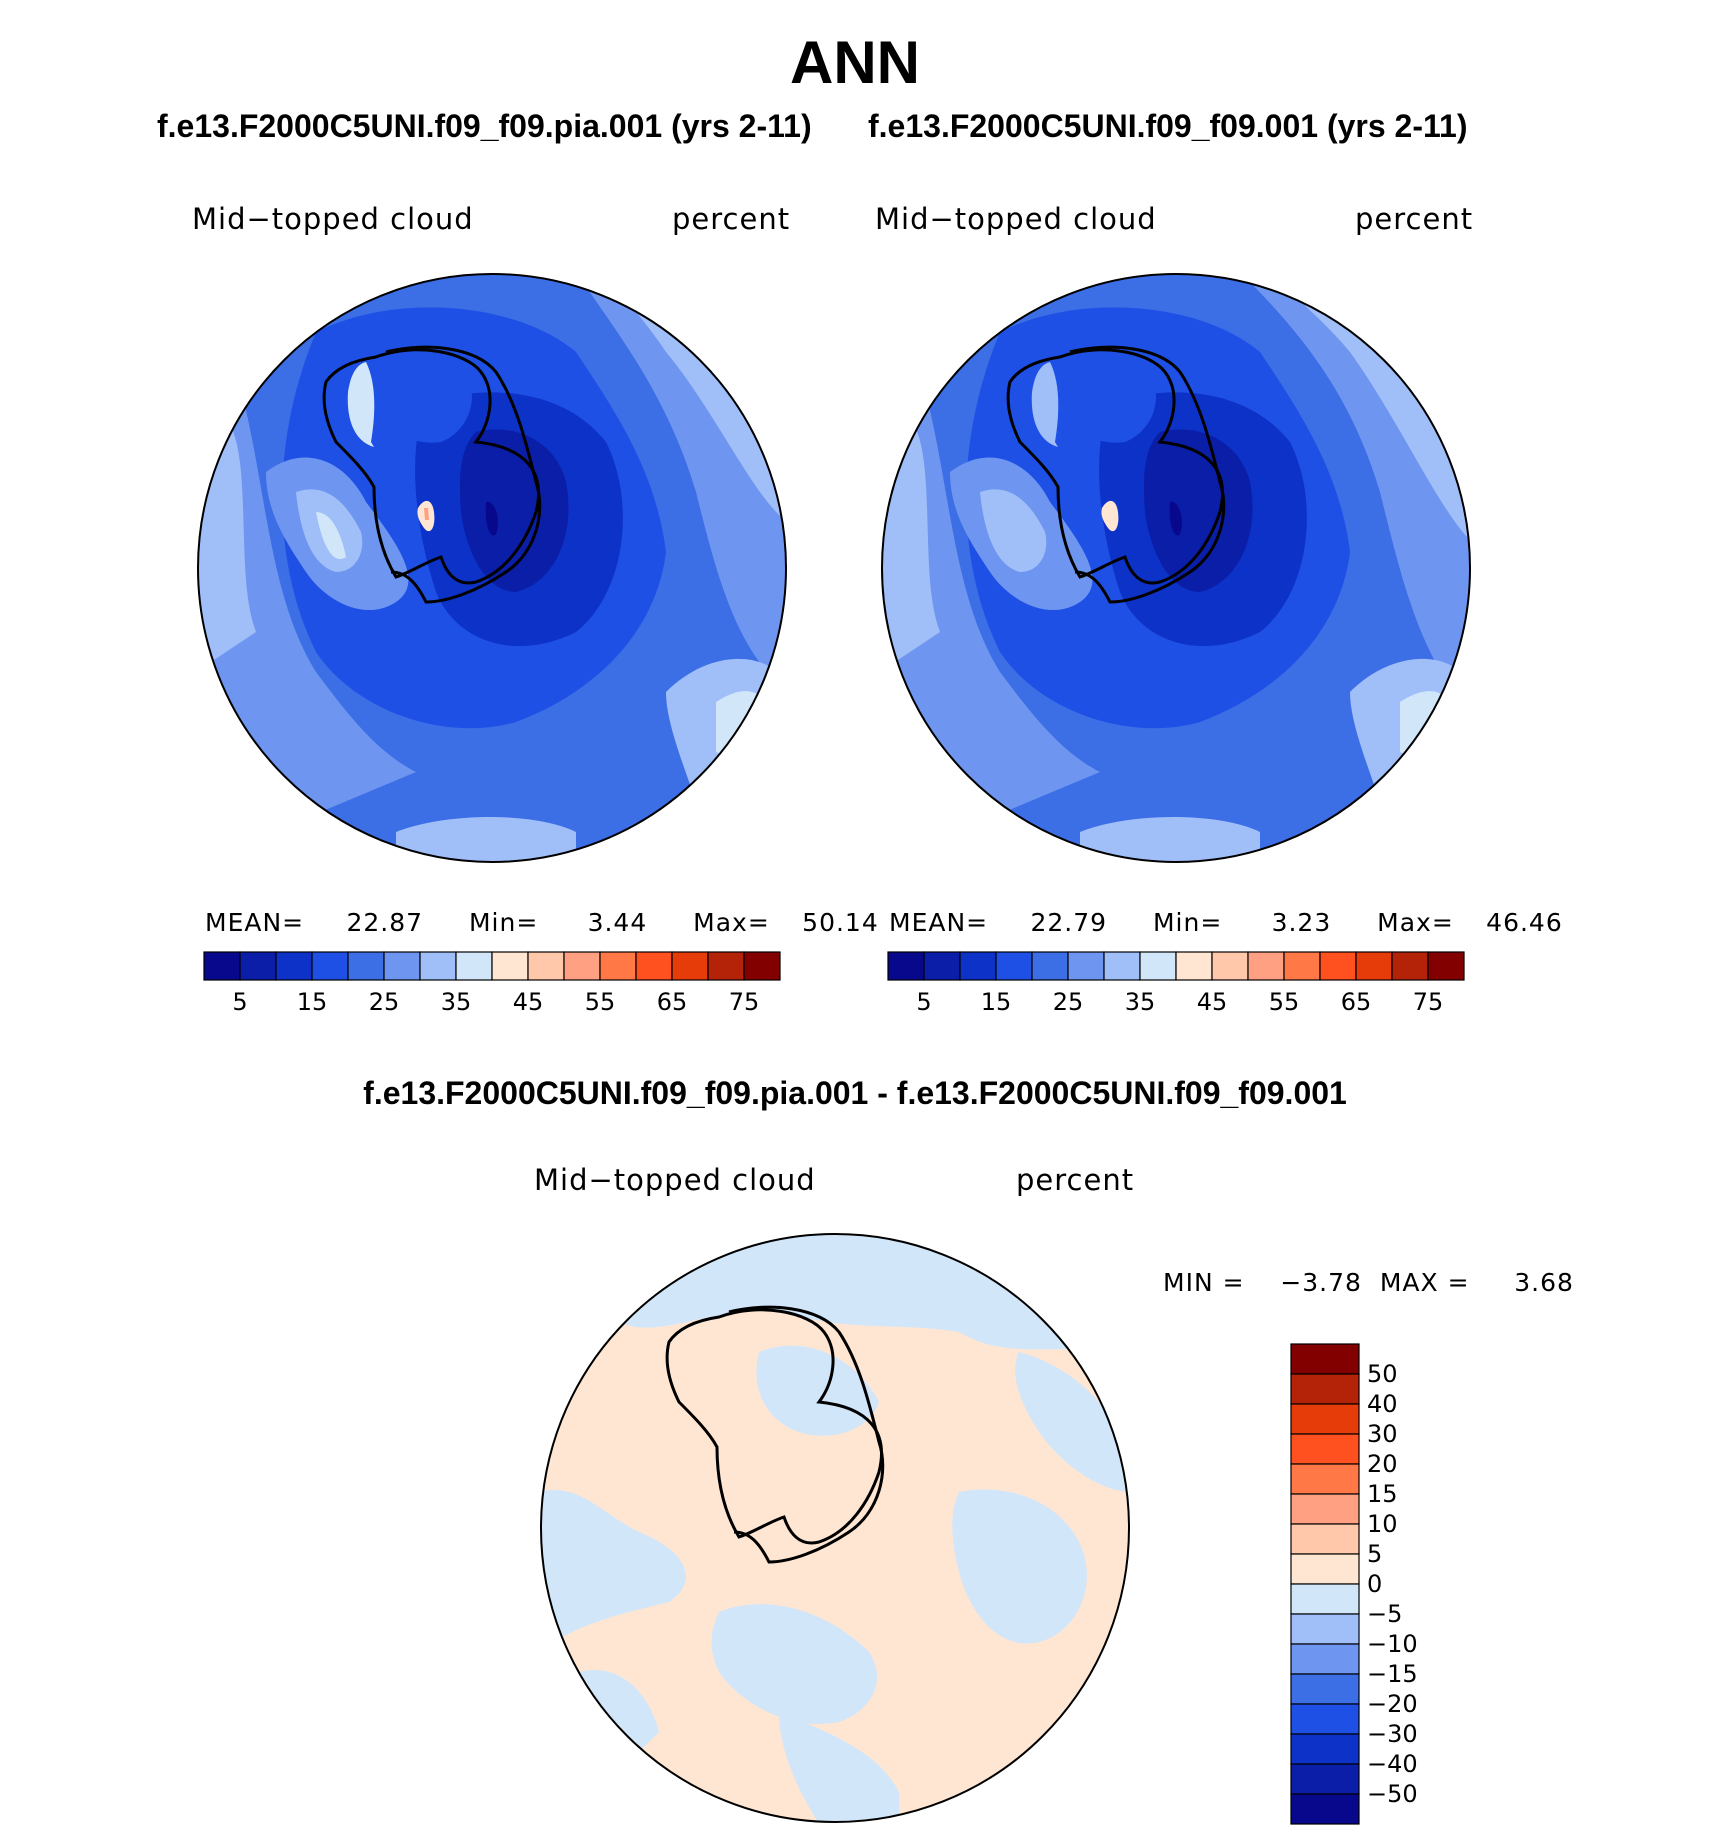  Describe the element at coordinates (333, 219) in the screenshot. I see `variable-label-left: Mid−topped cloud` at that location.